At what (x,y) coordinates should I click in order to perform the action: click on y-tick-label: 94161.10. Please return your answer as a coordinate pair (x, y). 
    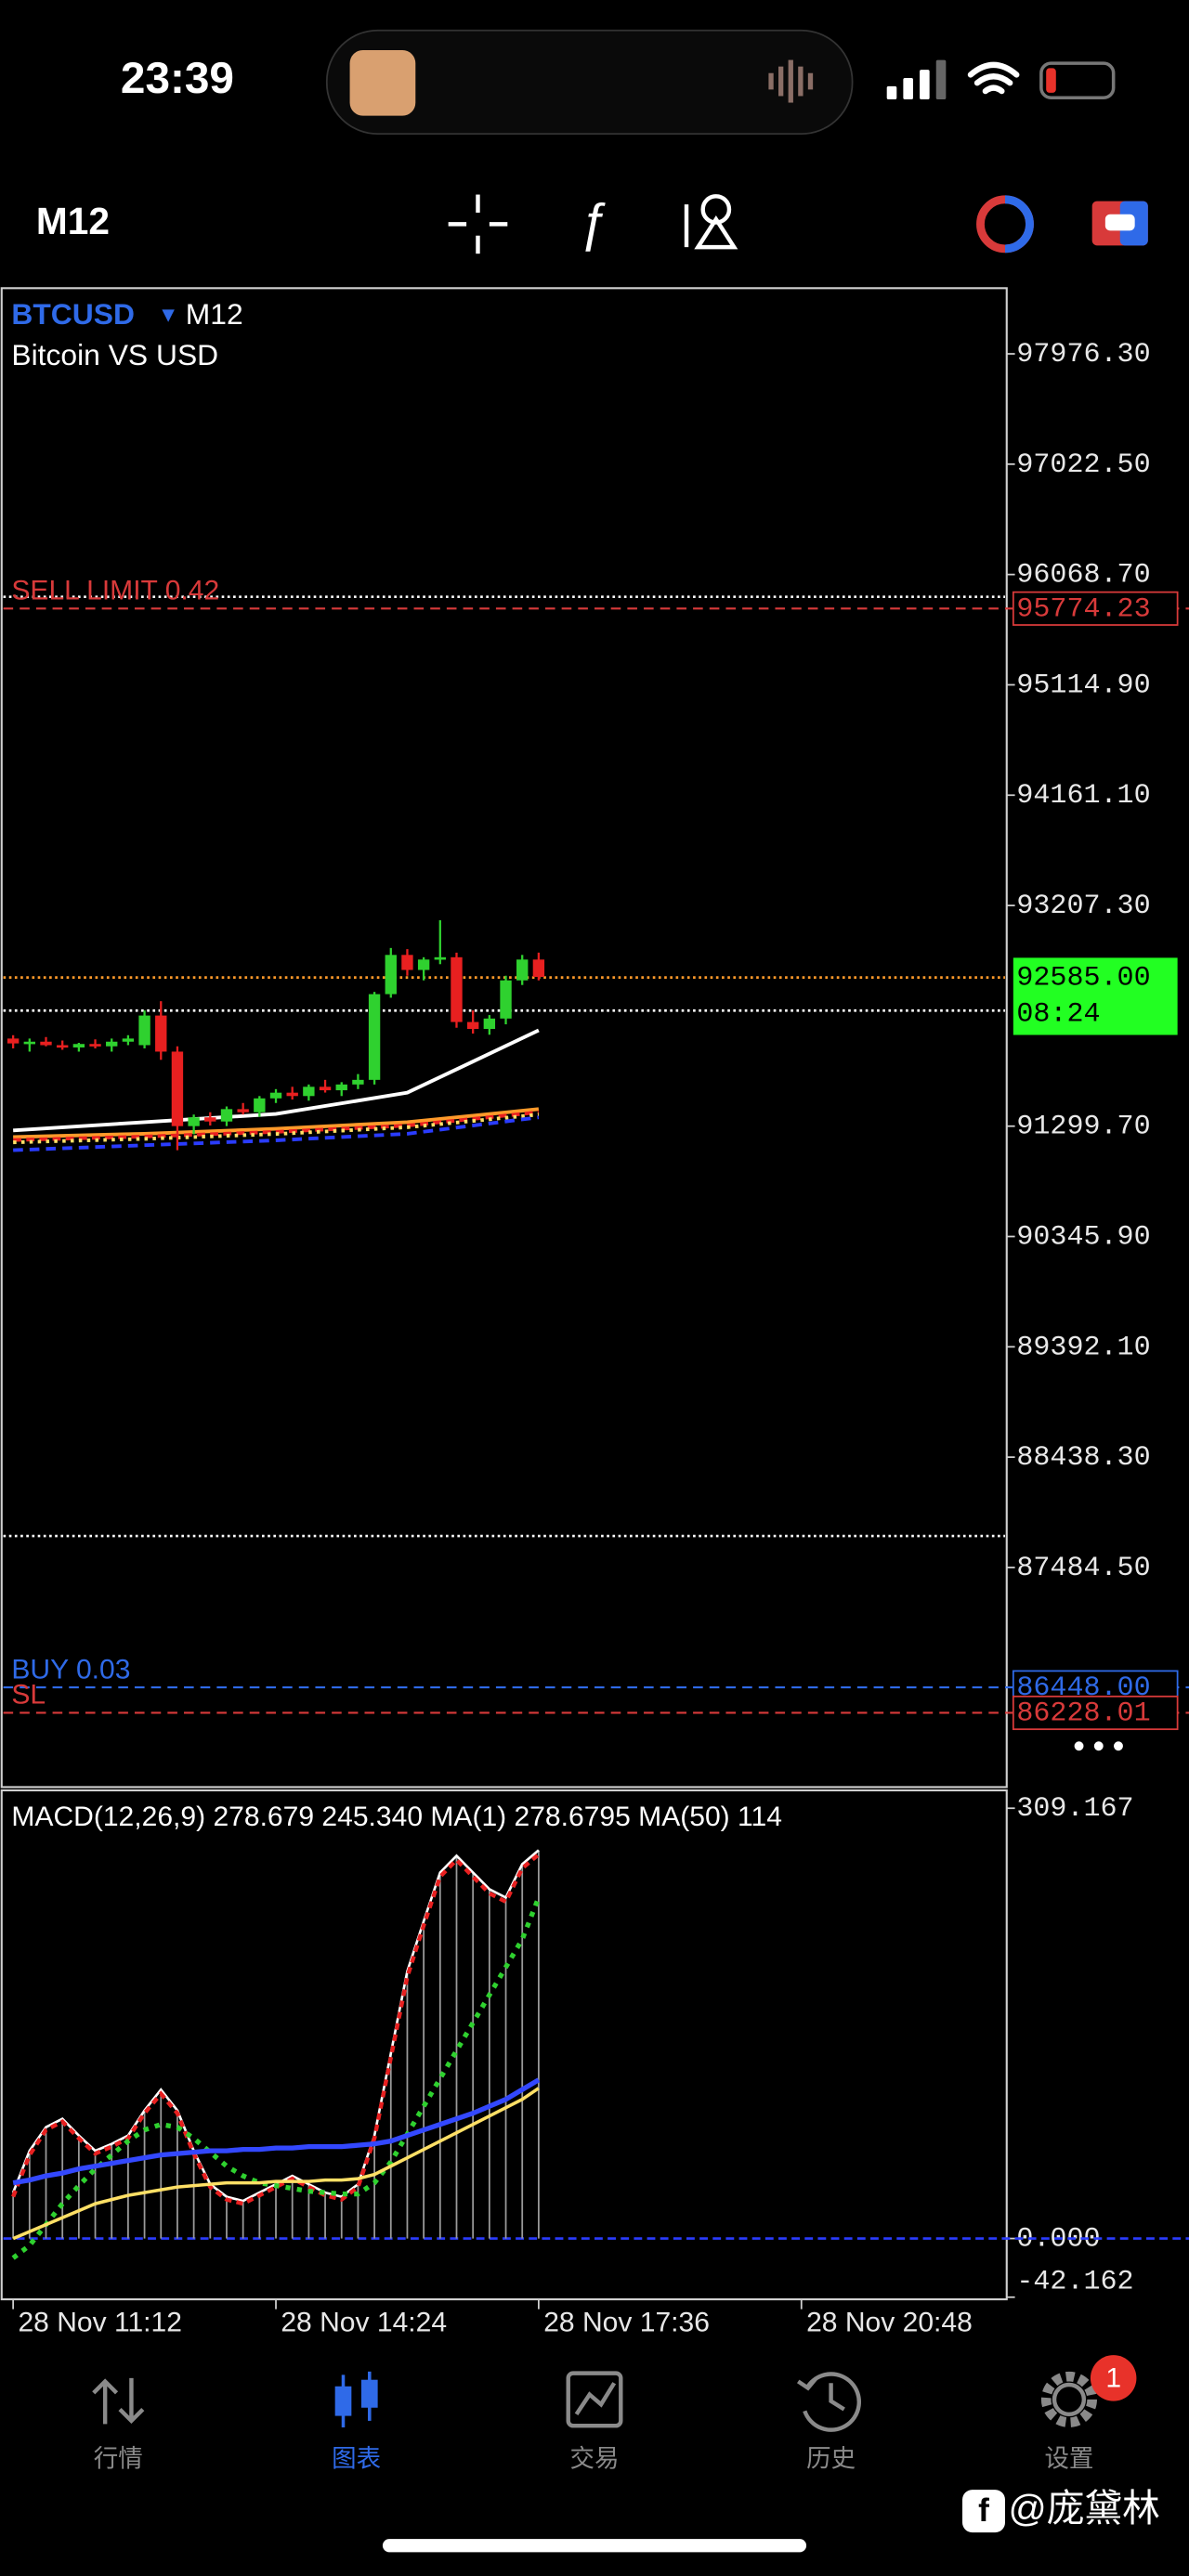
    Looking at the image, I should click on (1083, 796).